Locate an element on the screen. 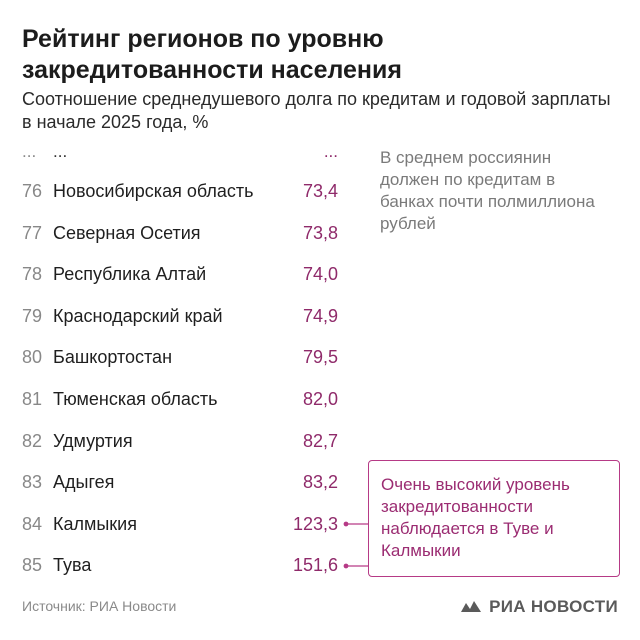 The image size is (640, 640). row-value: 74,0 is located at coordinates (320, 274).